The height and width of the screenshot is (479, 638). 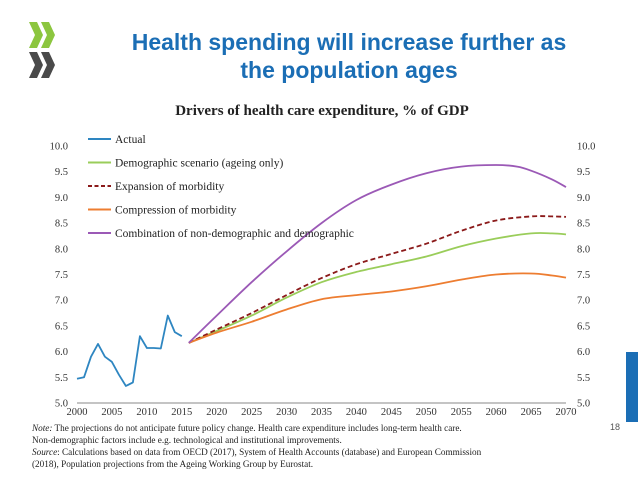 I want to click on x-tick-label: 2035, so click(x=321, y=412).